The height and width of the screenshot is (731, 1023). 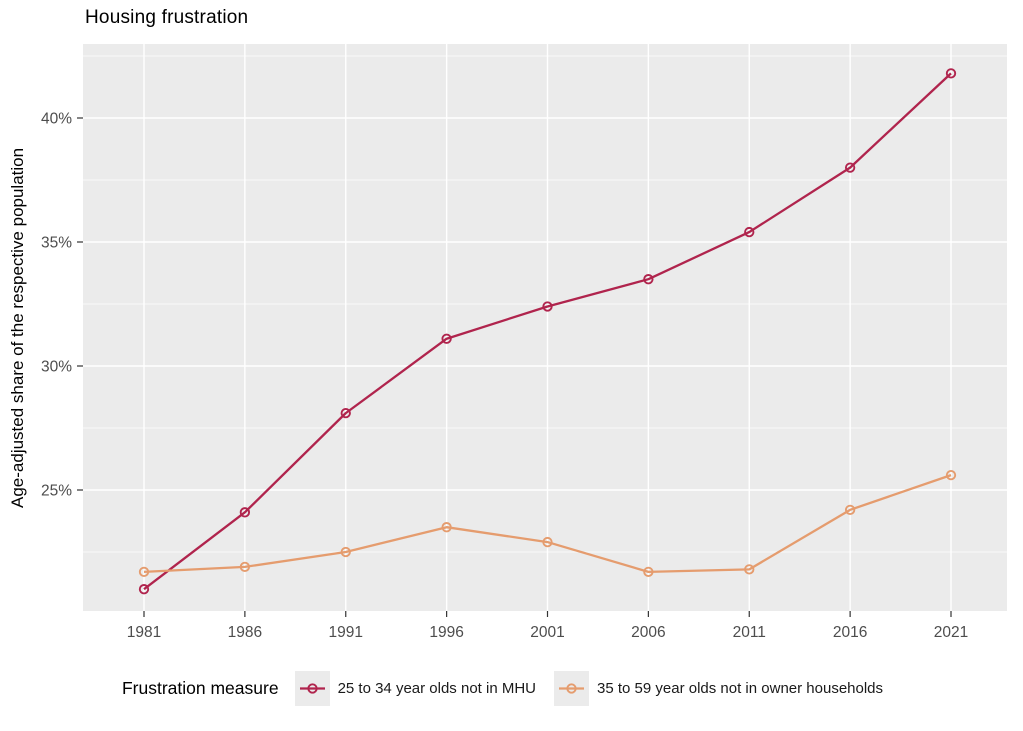 What do you see at coordinates (56, 367) in the screenshot?
I see `y-tick-label: 30%` at bounding box center [56, 367].